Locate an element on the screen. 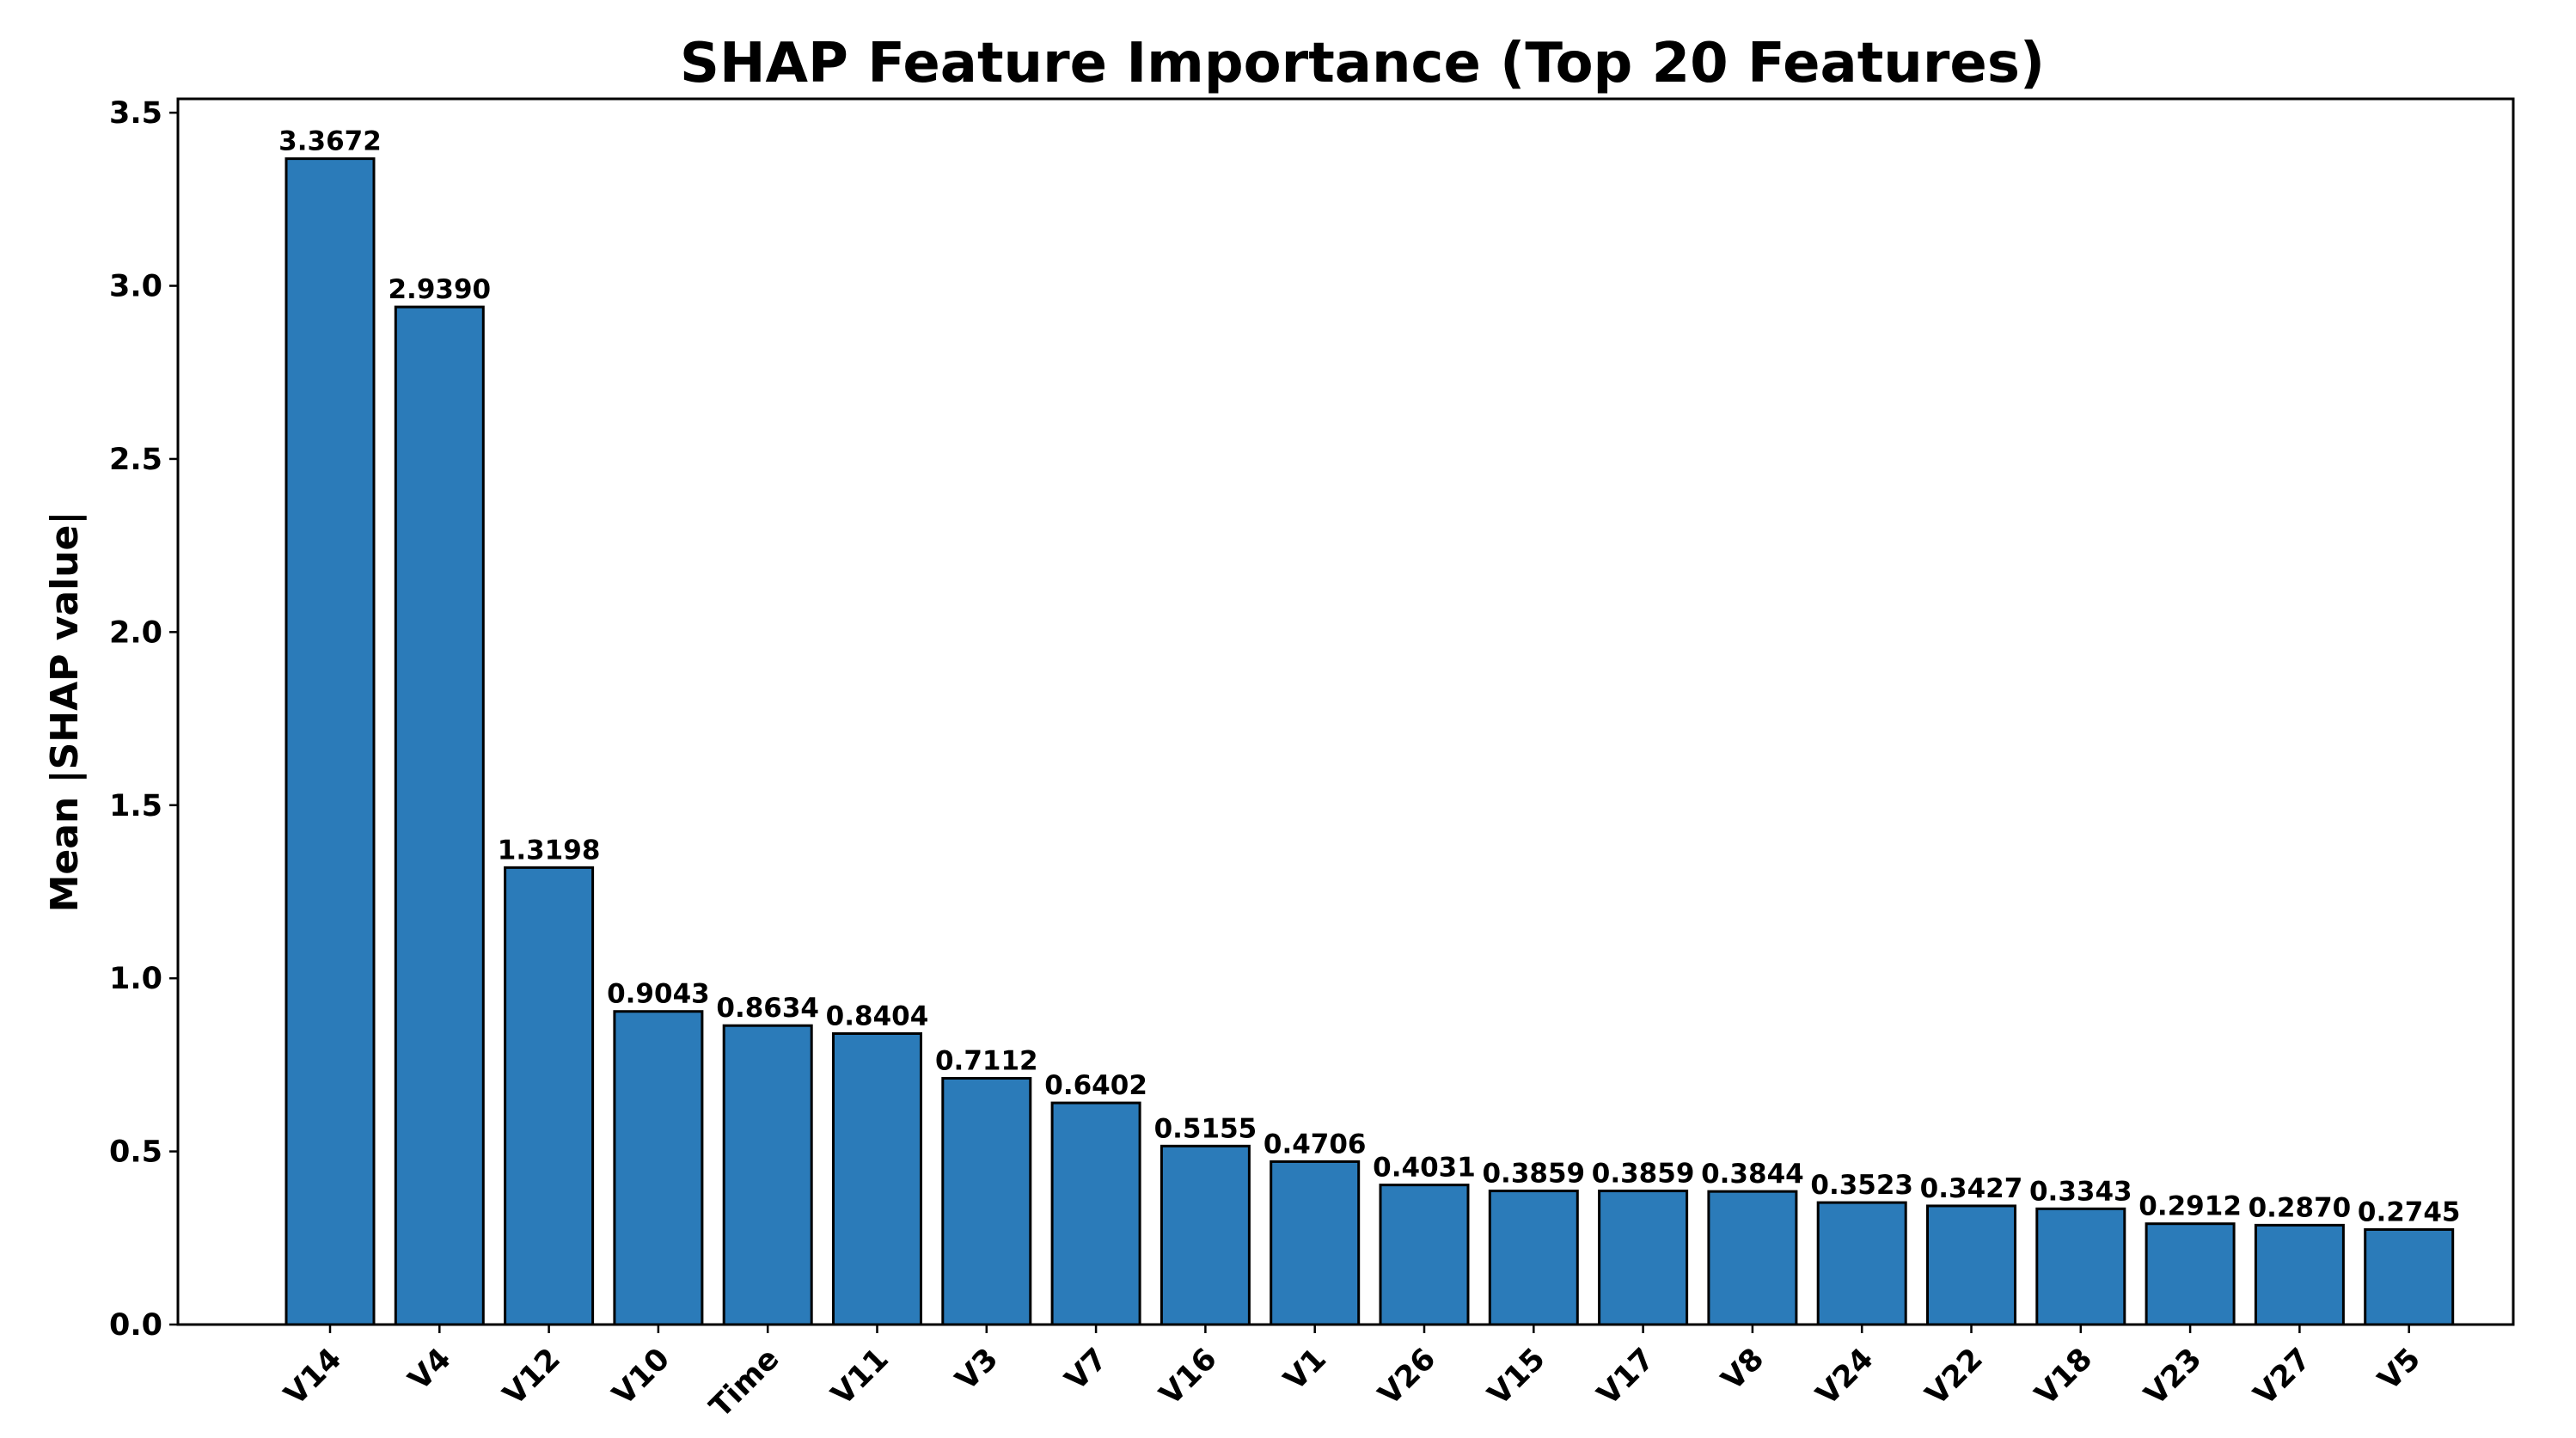 The height and width of the screenshot is (1438, 2576). x-tick-label: V23 is located at coordinates (2174, 1377).